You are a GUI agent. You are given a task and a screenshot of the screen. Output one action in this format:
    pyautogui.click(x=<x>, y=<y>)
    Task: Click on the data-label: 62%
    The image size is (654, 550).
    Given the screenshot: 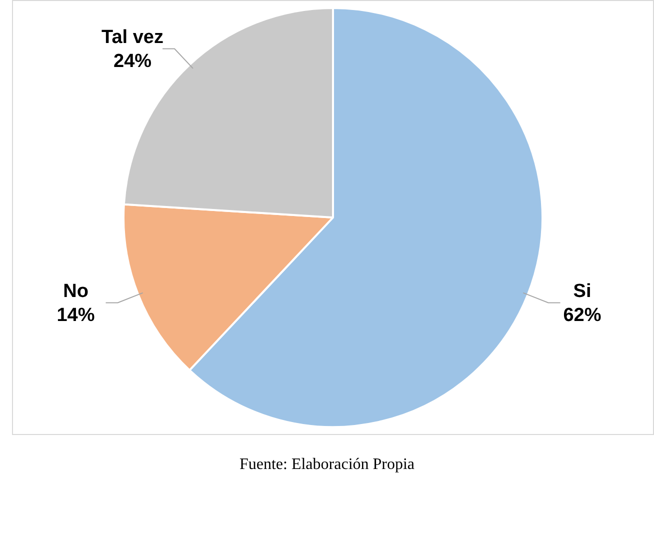 What is the action you would take?
    pyautogui.click(x=582, y=315)
    